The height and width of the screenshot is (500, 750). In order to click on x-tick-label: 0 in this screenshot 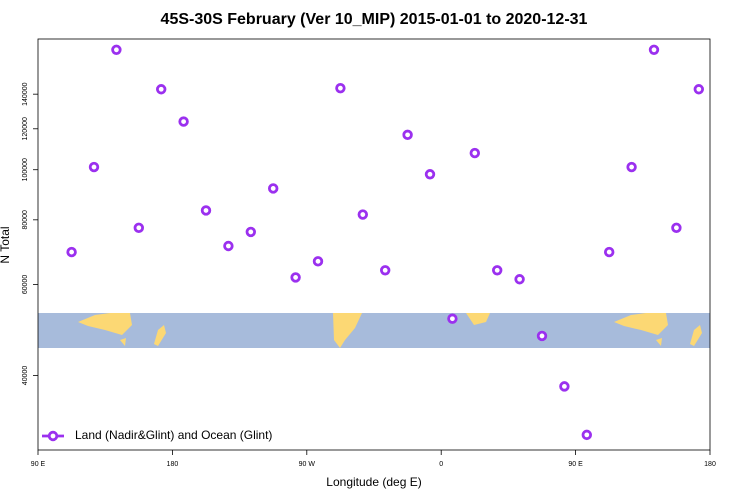, I will do `click(441, 464)`.